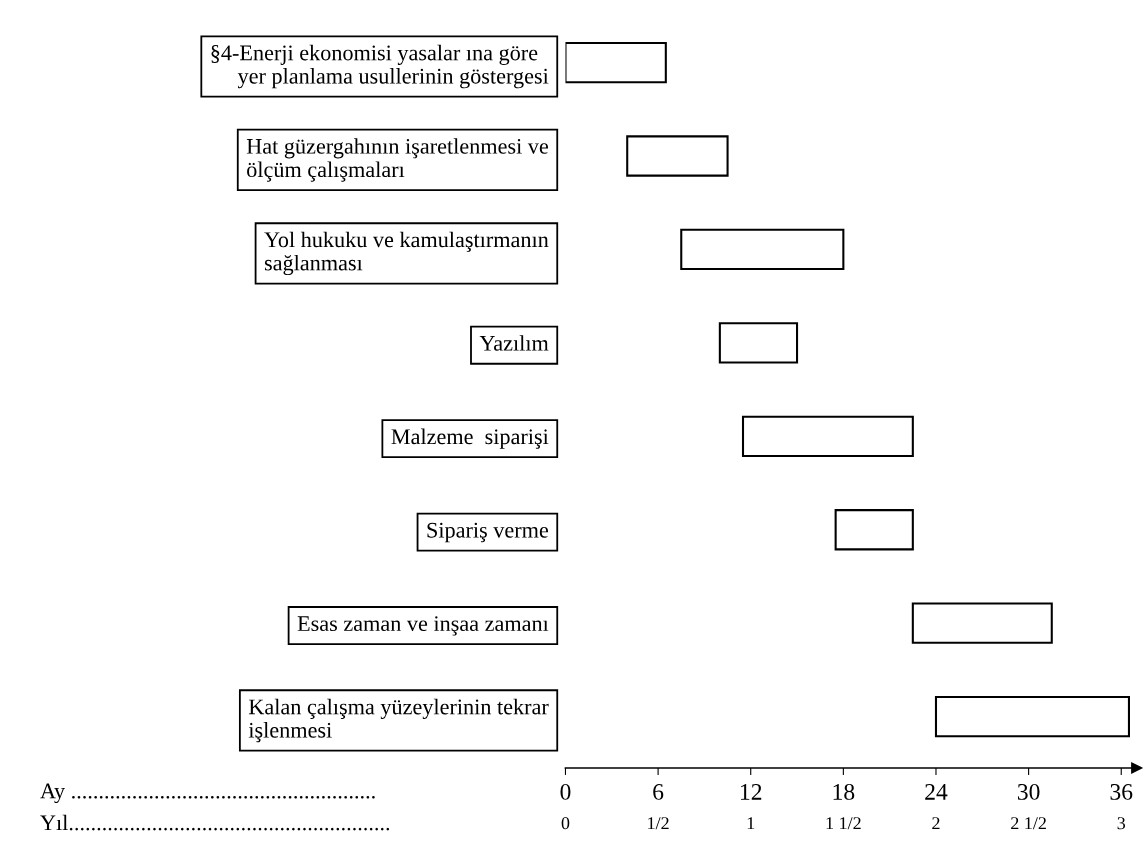 Image resolution: width=1147 pixels, height=860 pixels. What do you see at coordinates (397, 160) in the screenshot?
I see `y-tick-label: Hat güzergahının işaretlenmesi ve ölçüm çalışmaları` at bounding box center [397, 160].